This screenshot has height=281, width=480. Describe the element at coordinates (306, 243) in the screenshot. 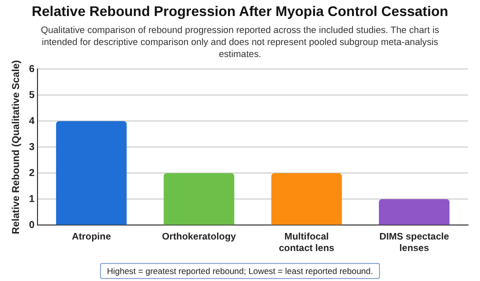

I see `x-tick-label: Multifocal contact lens` at that location.